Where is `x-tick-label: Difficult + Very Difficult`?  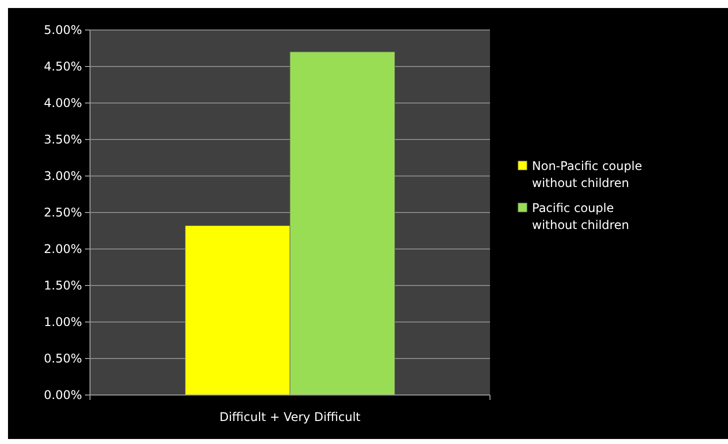 x-tick-label: Difficult + Very Difficult is located at coordinates (290, 417).